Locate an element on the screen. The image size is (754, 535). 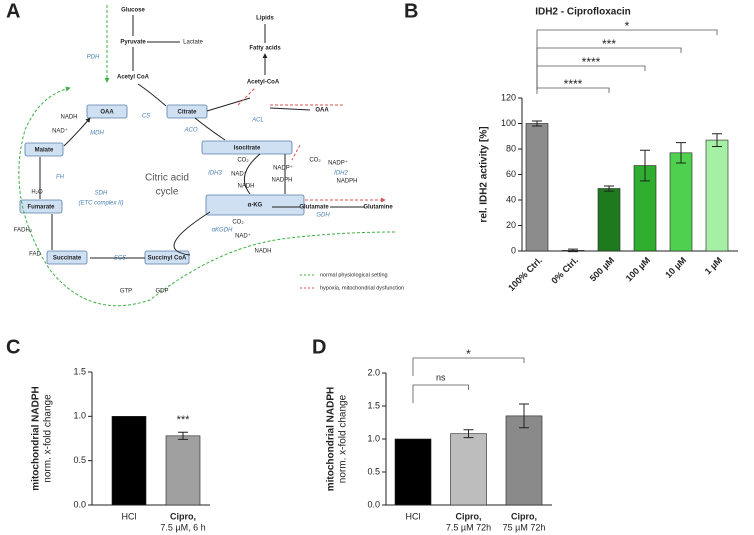
diagram-label: Lactate is located at coordinates (193, 43).